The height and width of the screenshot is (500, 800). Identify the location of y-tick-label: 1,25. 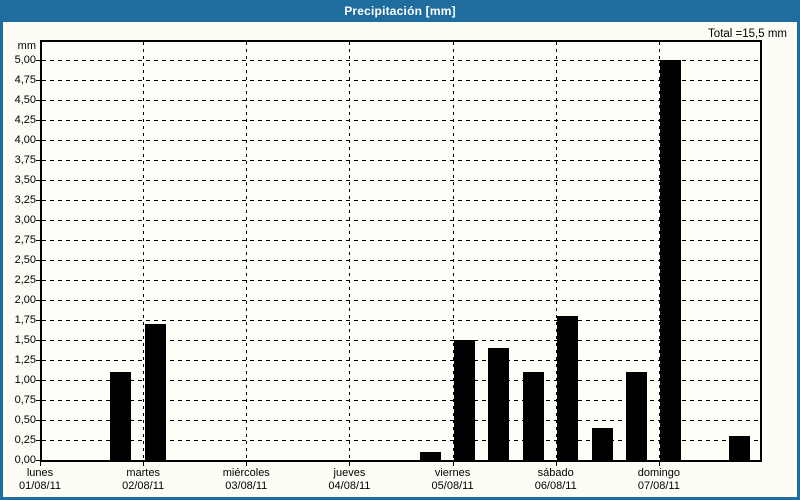
(25, 360).